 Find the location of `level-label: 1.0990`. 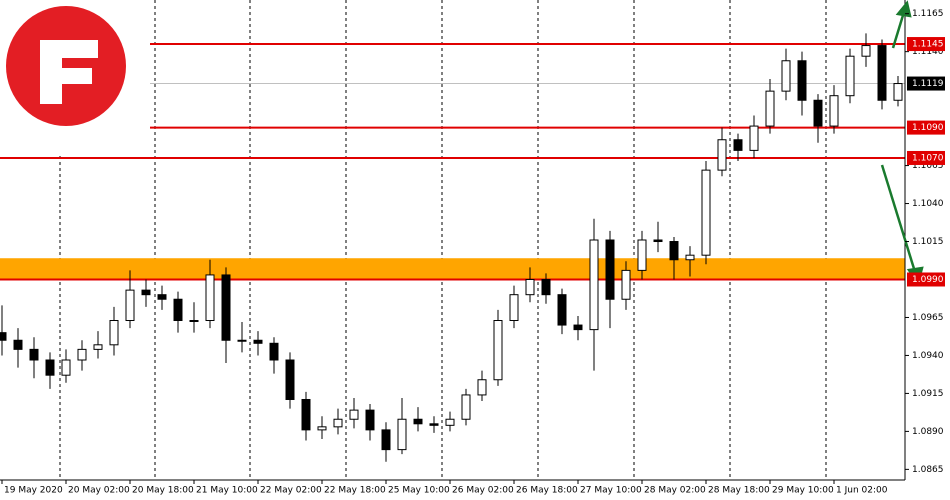

level-label: 1.0990 is located at coordinates (928, 280).